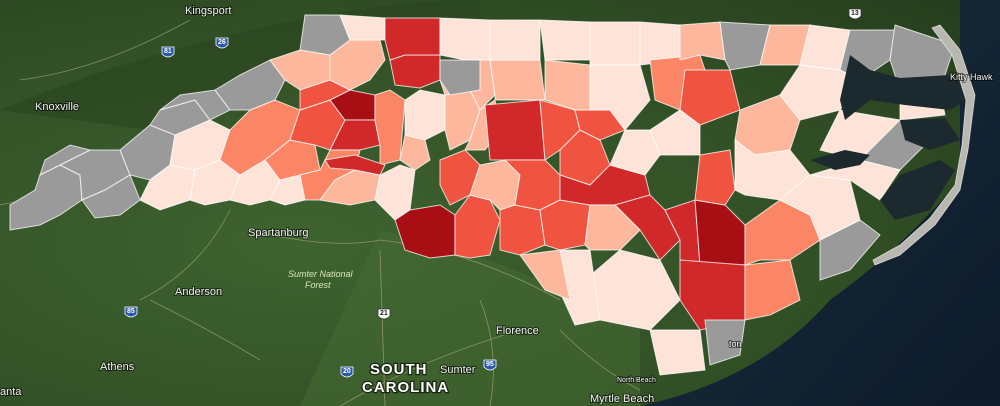 The height and width of the screenshot is (406, 1000). What do you see at coordinates (620, 97) in the screenshot?
I see `county-c62` at bounding box center [620, 97].